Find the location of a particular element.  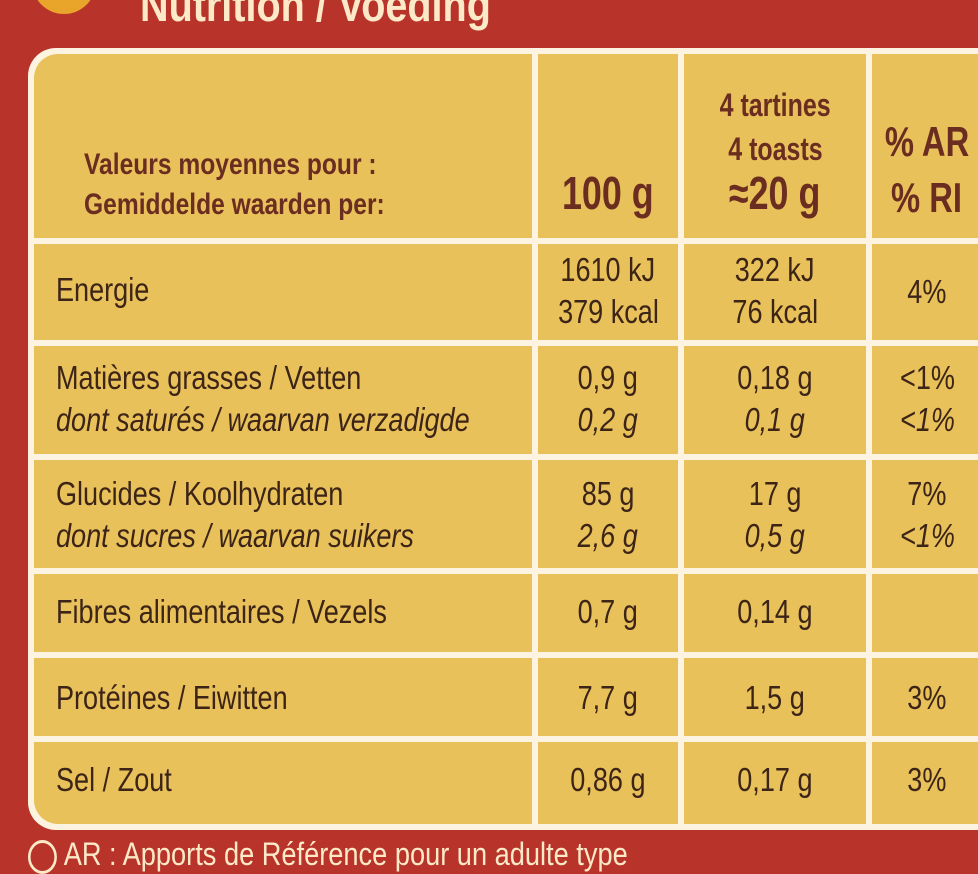

header-100g: 100 g is located at coordinates (608, 193).